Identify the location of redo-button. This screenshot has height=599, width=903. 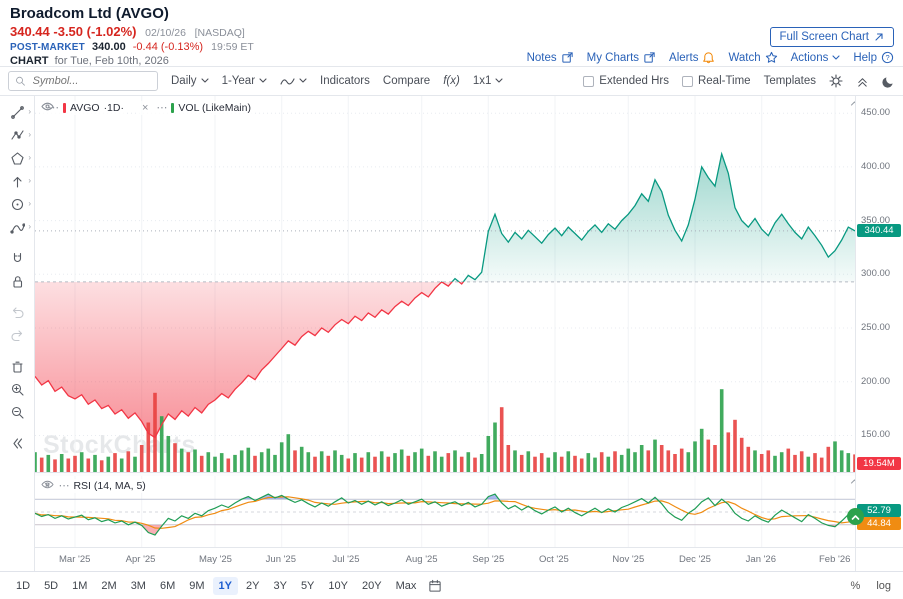
(17, 335).